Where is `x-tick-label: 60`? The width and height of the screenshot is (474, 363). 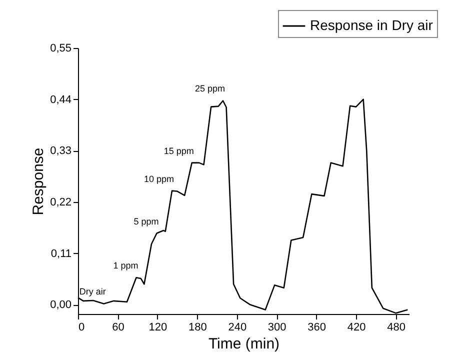 x-tick-label: 60 is located at coordinates (118, 328).